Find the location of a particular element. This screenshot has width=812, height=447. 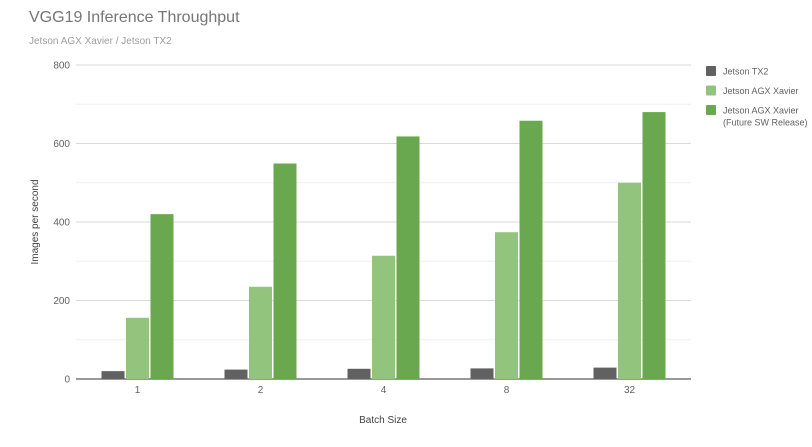

x-tick-label: 4 is located at coordinates (384, 390).